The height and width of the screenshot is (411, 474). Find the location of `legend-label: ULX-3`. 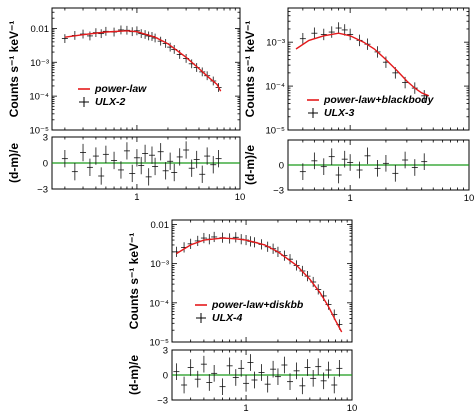

legend-label: ULX-3 is located at coordinates (339, 113).